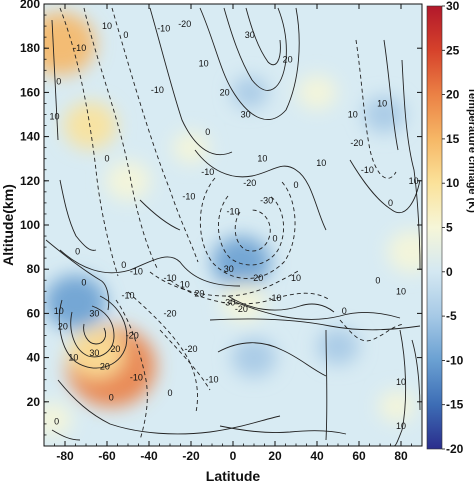 The image size is (474, 489). What do you see at coordinates (453, 95) in the screenshot?
I see `colorbar-tick-label: 20` at bounding box center [453, 95].